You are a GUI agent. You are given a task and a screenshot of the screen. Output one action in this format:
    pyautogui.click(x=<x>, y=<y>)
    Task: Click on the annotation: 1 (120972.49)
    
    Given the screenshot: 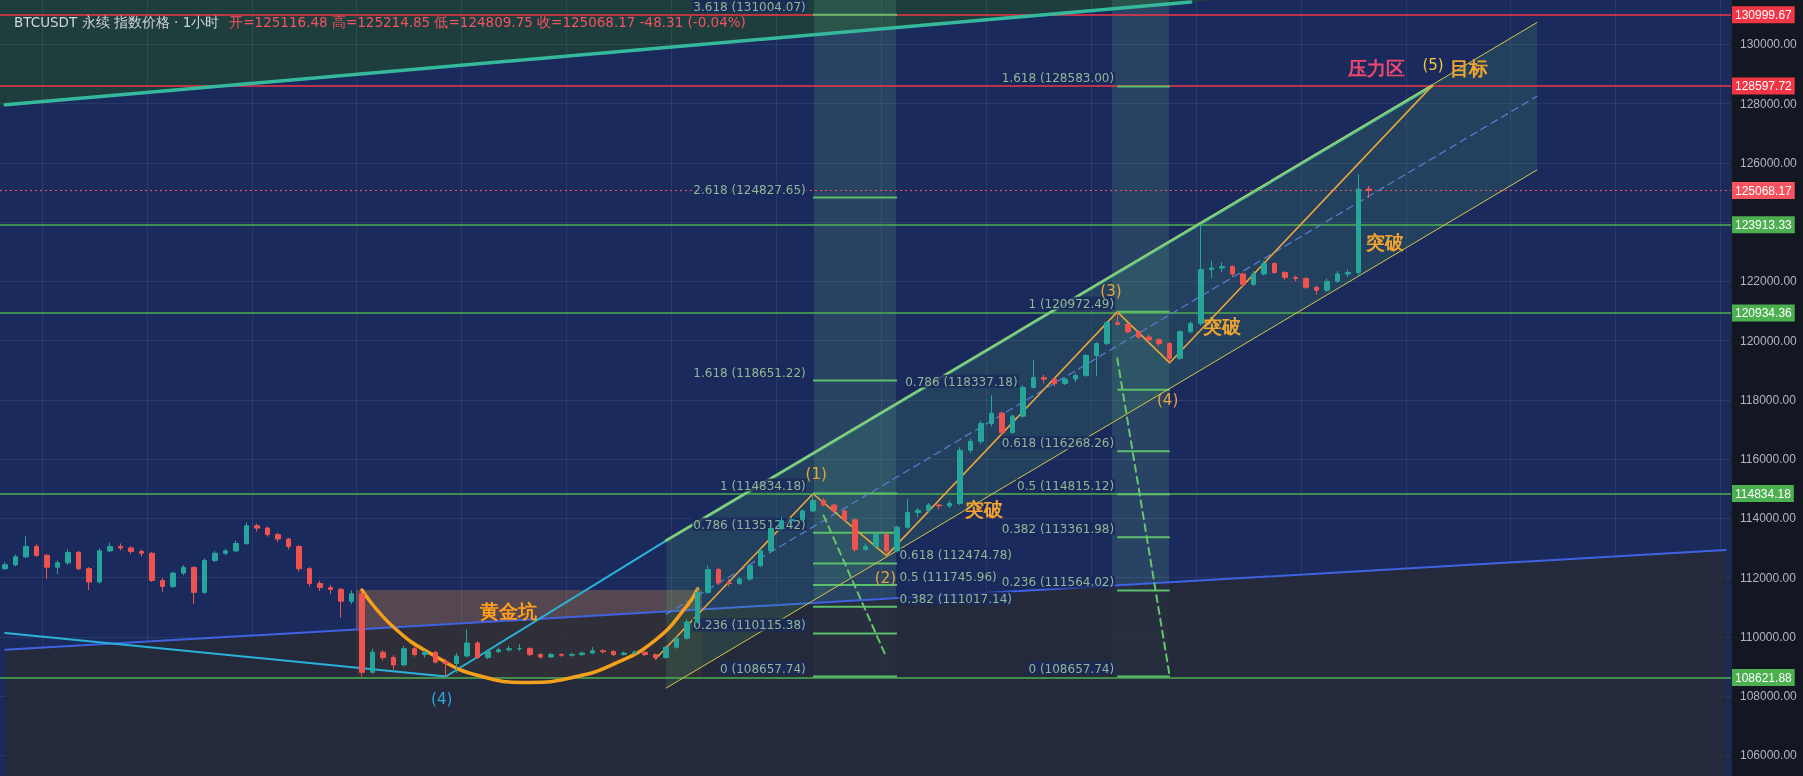 What is the action you would take?
    pyautogui.click(x=1071, y=303)
    